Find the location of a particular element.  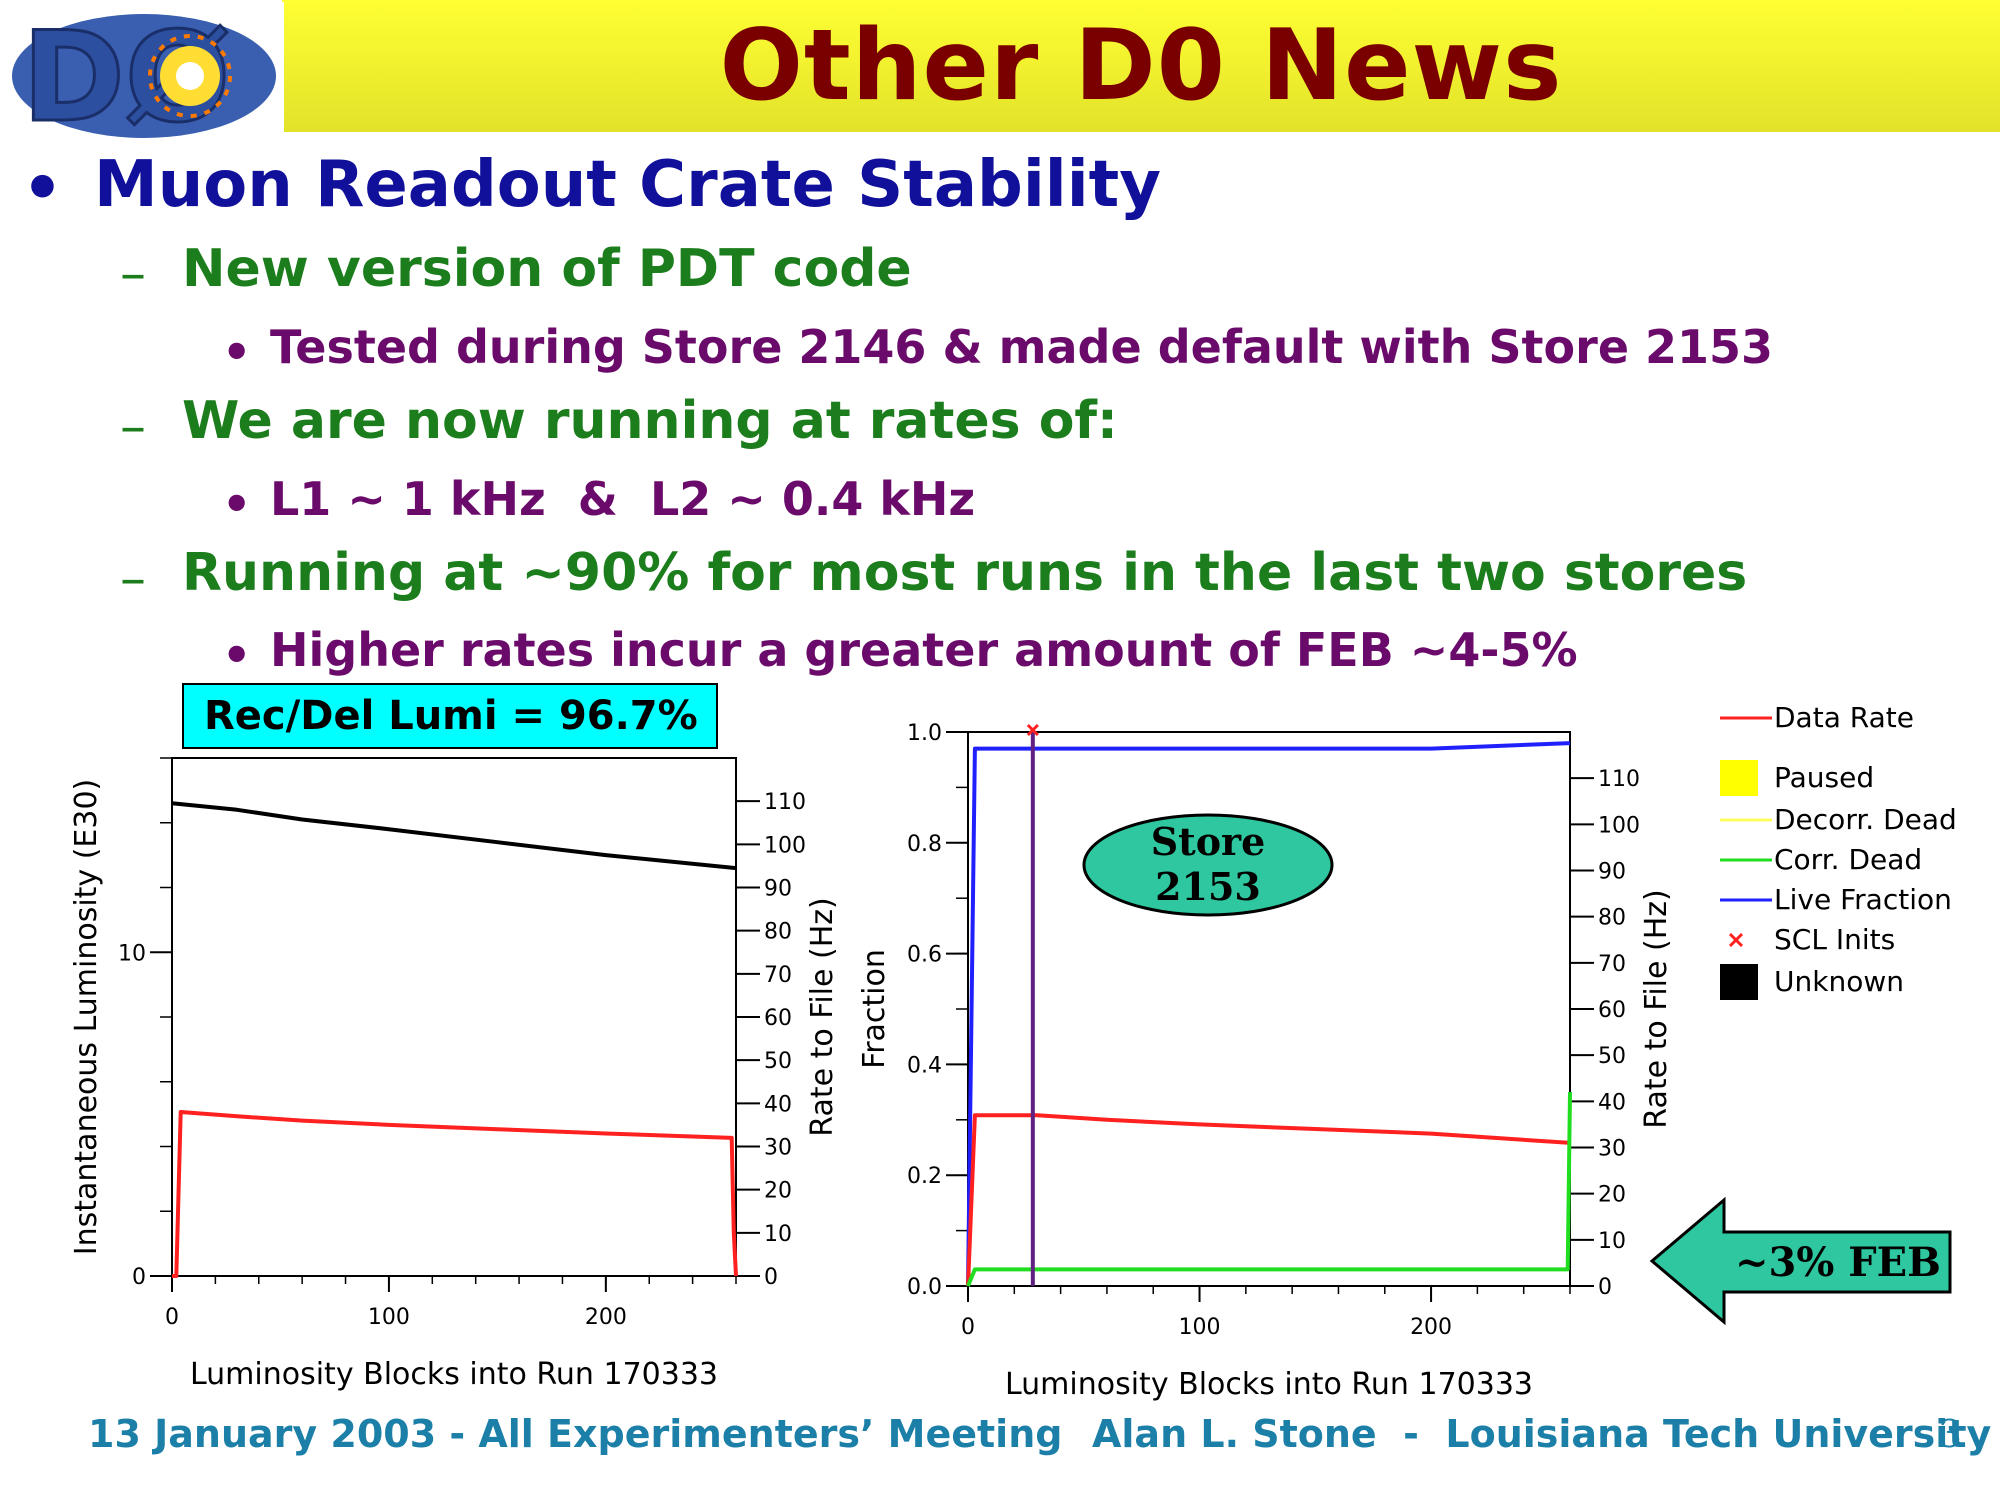

corr-dead-line is located at coordinates (1269, 1189).